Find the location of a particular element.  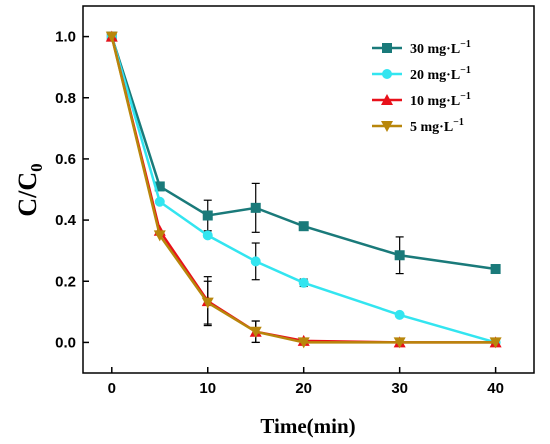

legend-label: 30 mg·L−1 is located at coordinates (440, 48).